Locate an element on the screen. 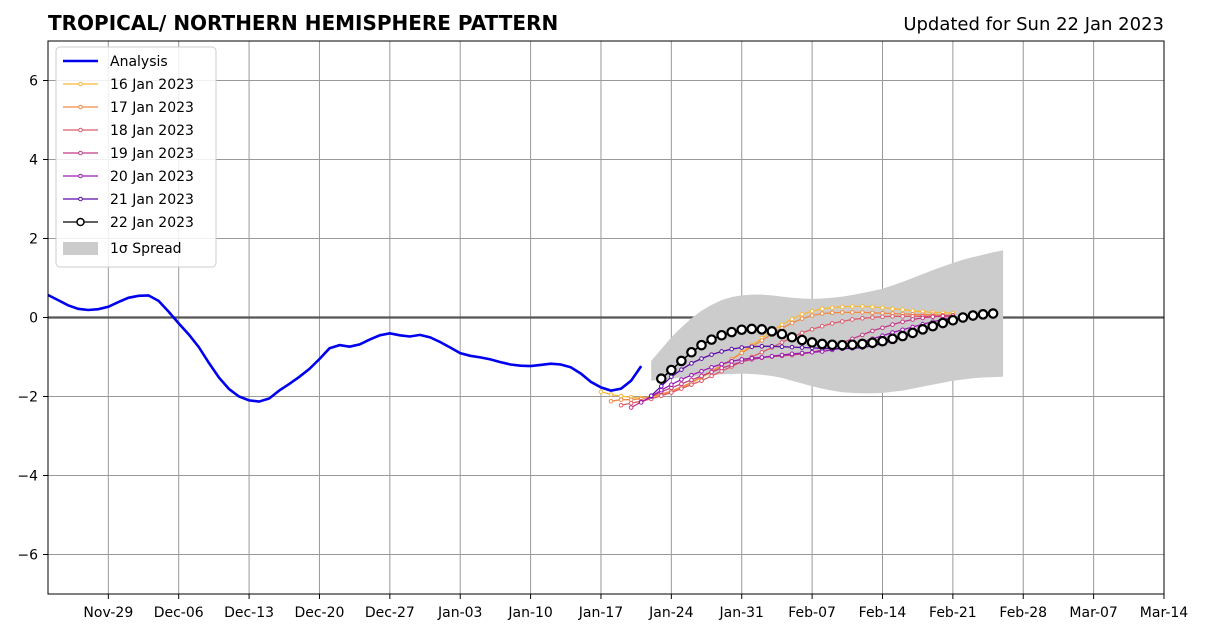 The height and width of the screenshot is (633, 1205). series-line is located at coordinates (345, 348).